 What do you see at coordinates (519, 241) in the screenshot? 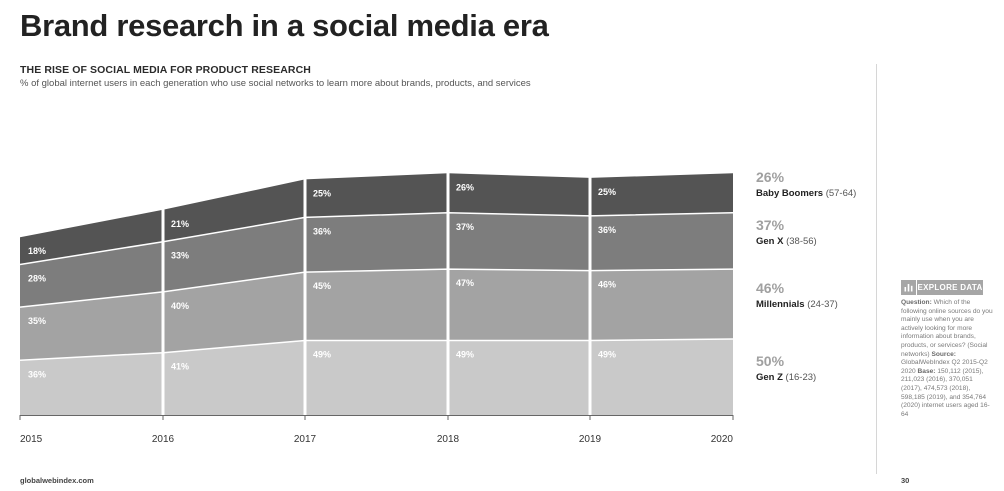
I see `area-gen-x-2018` at bounding box center [519, 241].